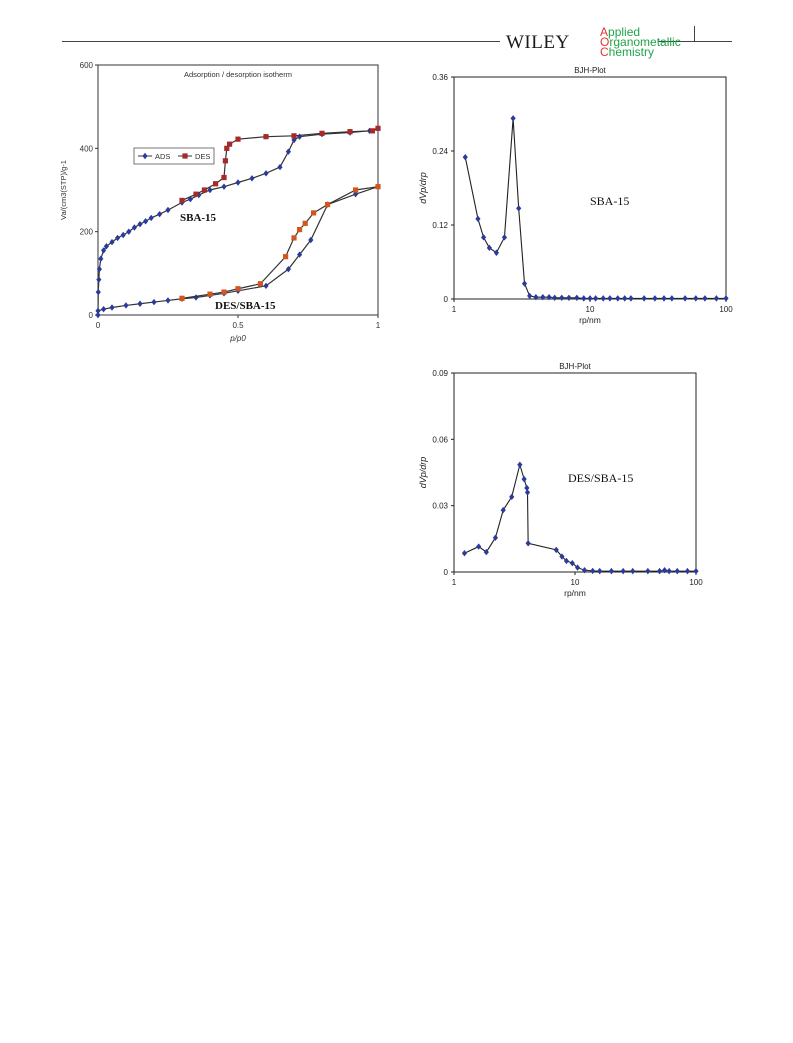 This screenshot has width=793, height=1043. I want to click on legend-label: DES, so click(202, 156).